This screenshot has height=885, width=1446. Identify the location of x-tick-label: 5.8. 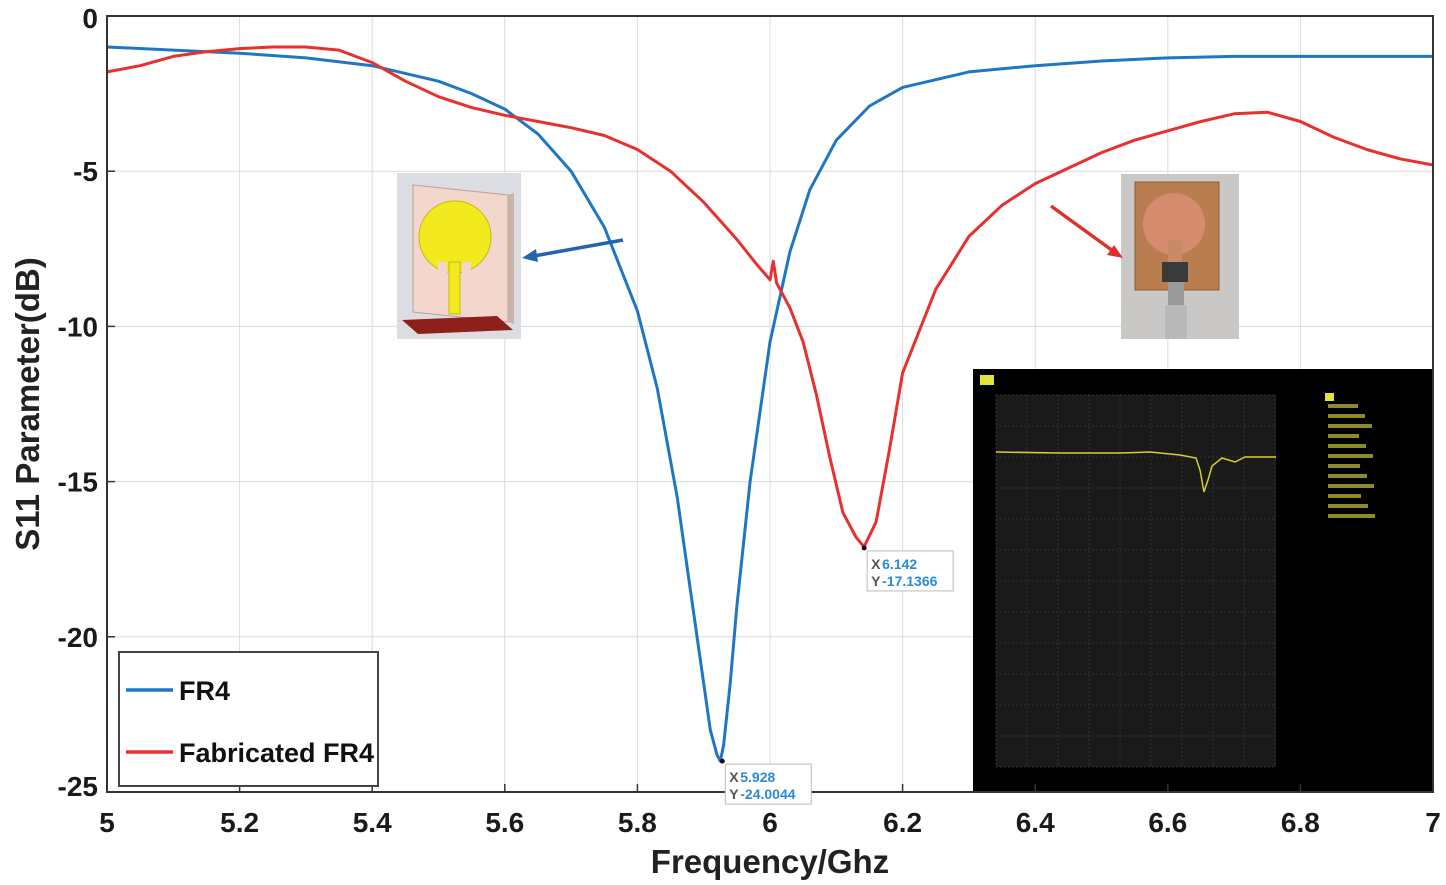
(637, 822).